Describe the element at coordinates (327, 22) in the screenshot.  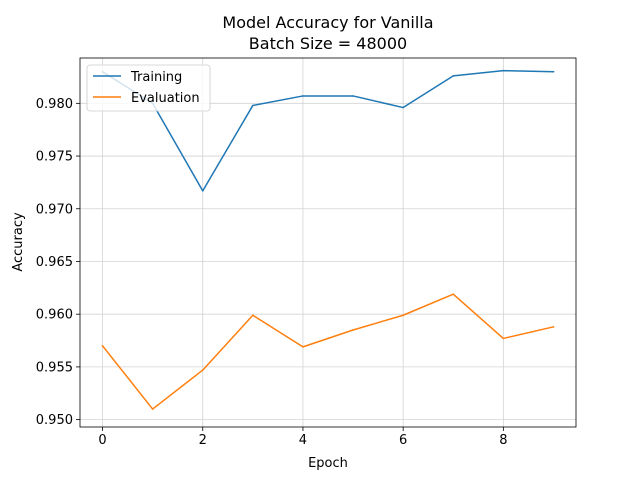
I see `chart-title: Model Accuracy for Vanilla` at that location.